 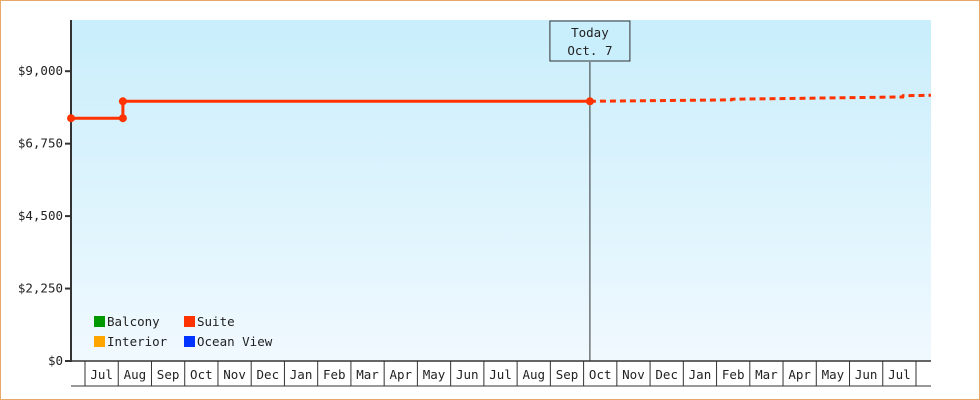 I want to click on series-layer, so click(x=499, y=108).